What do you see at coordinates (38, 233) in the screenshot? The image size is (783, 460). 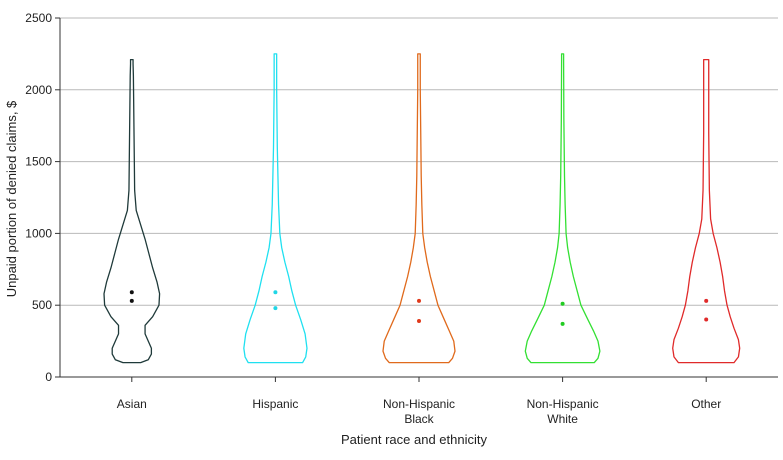 I see `y-tick-label: 1000` at bounding box center [38, 233].